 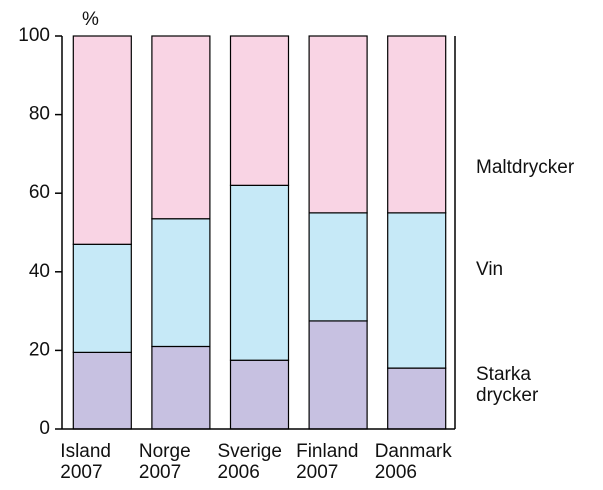 What do you see at coordinates (413, 462) in the screenshot?
I see `x-tick-label: Danmark 2006` at bounding box center [413, 462].